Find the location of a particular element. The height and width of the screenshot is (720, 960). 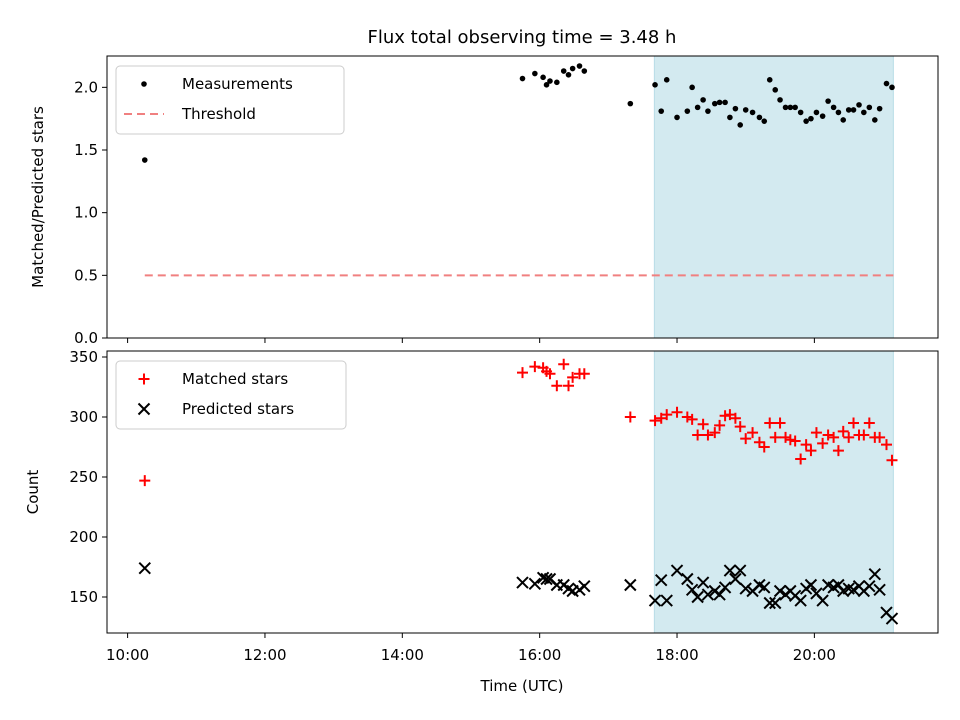

x-tick-label: 10:00 is located at coordinates (127, 655).